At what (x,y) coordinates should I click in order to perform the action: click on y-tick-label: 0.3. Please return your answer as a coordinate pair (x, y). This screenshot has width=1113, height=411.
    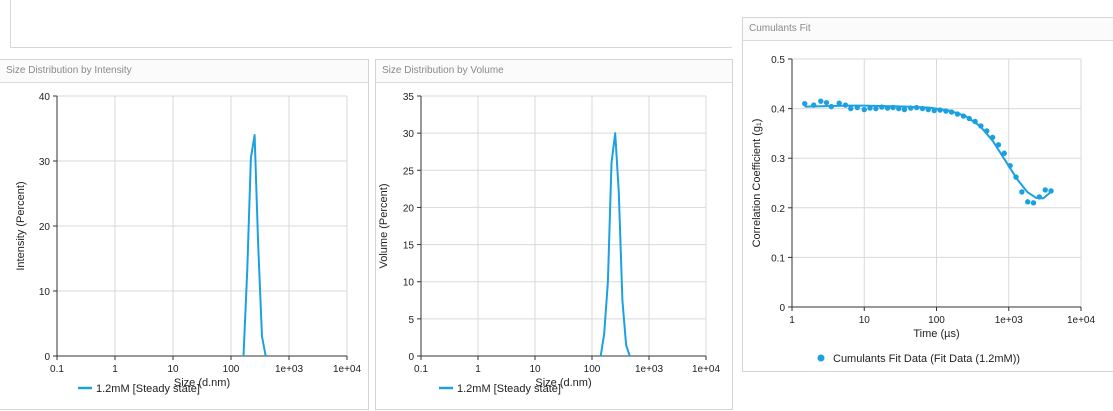
    Looking at the image, I should click on (778, 159).